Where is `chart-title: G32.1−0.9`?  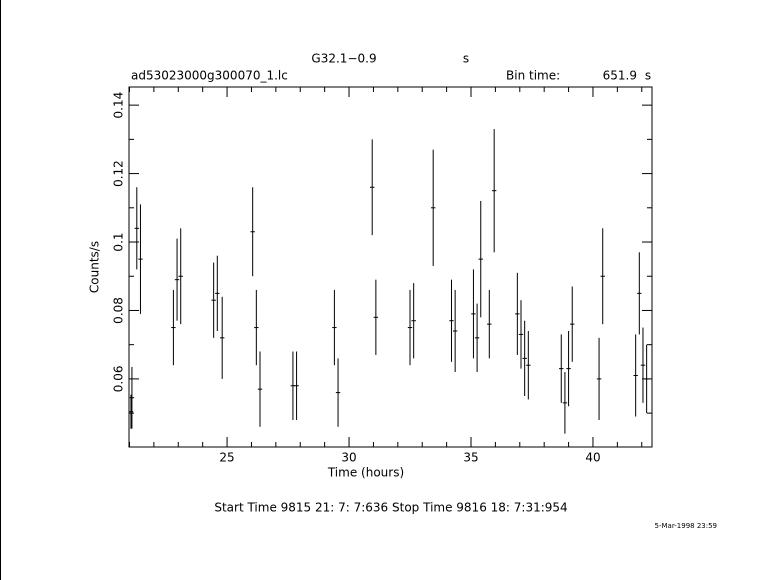
chart-title: G32.1−0.9 is located at coordinates (343, 59).